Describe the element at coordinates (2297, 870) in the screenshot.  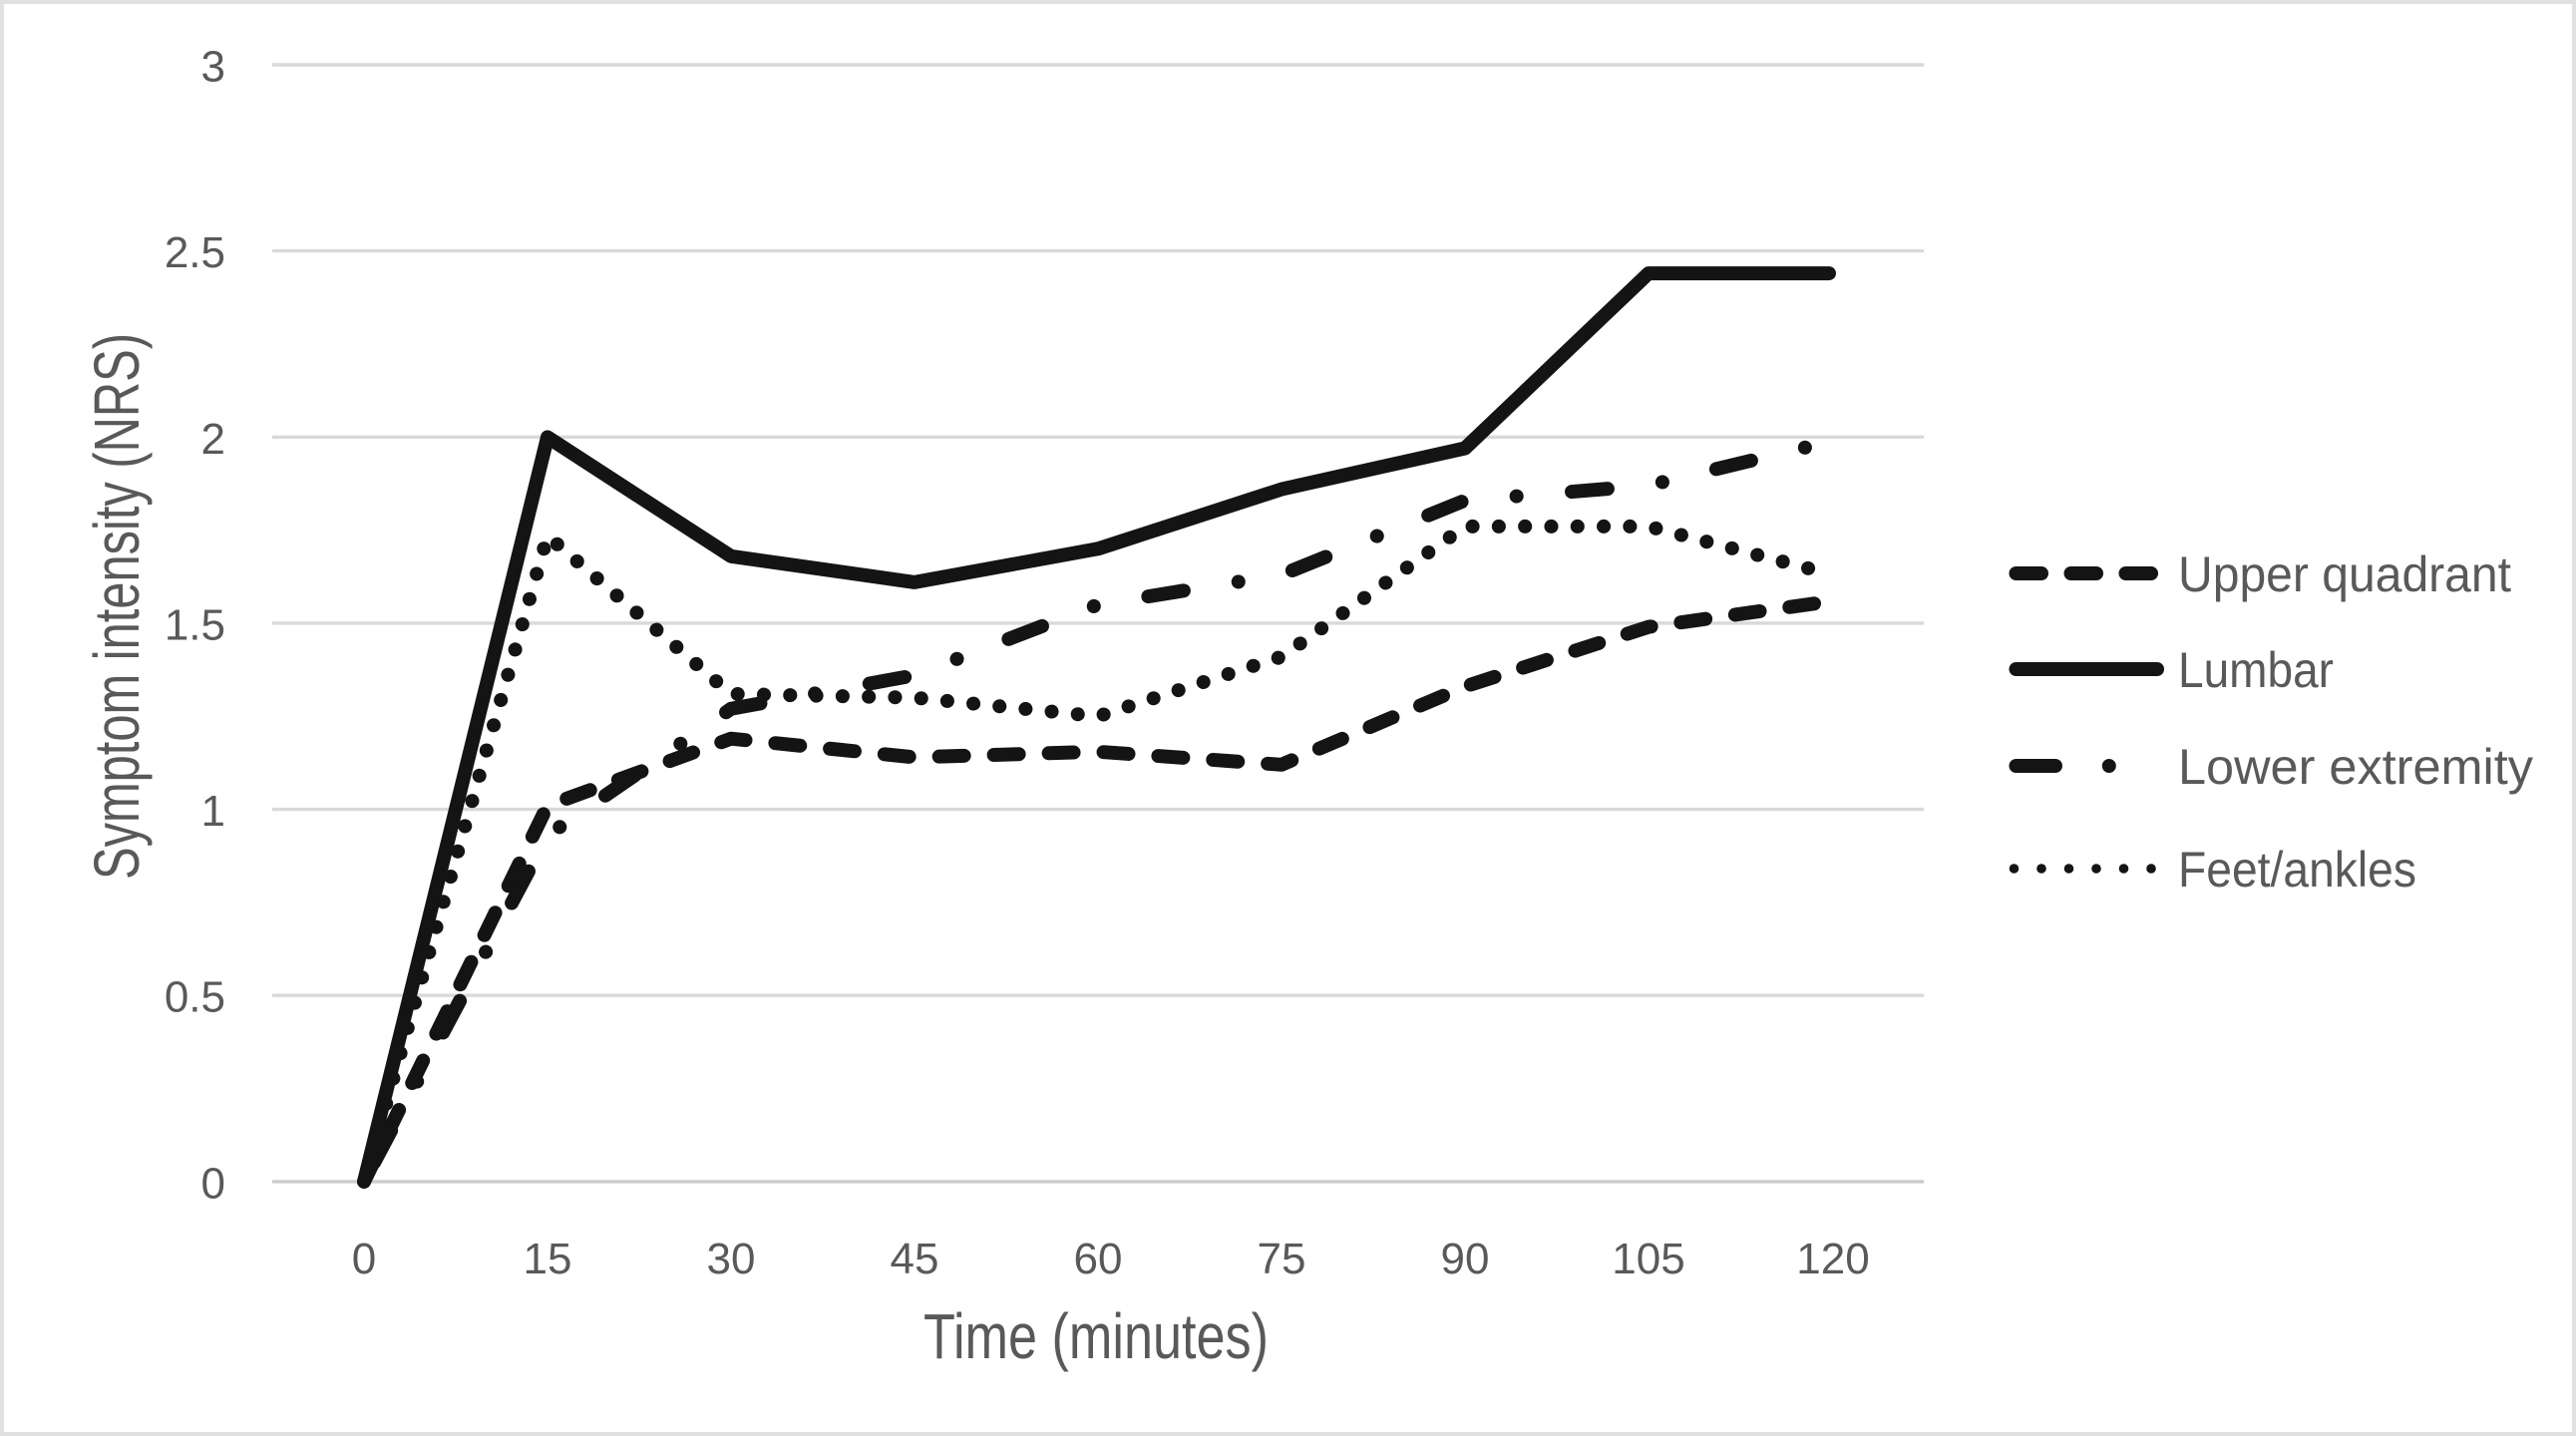
I see `svg-text: Feet/ankles` at that location.